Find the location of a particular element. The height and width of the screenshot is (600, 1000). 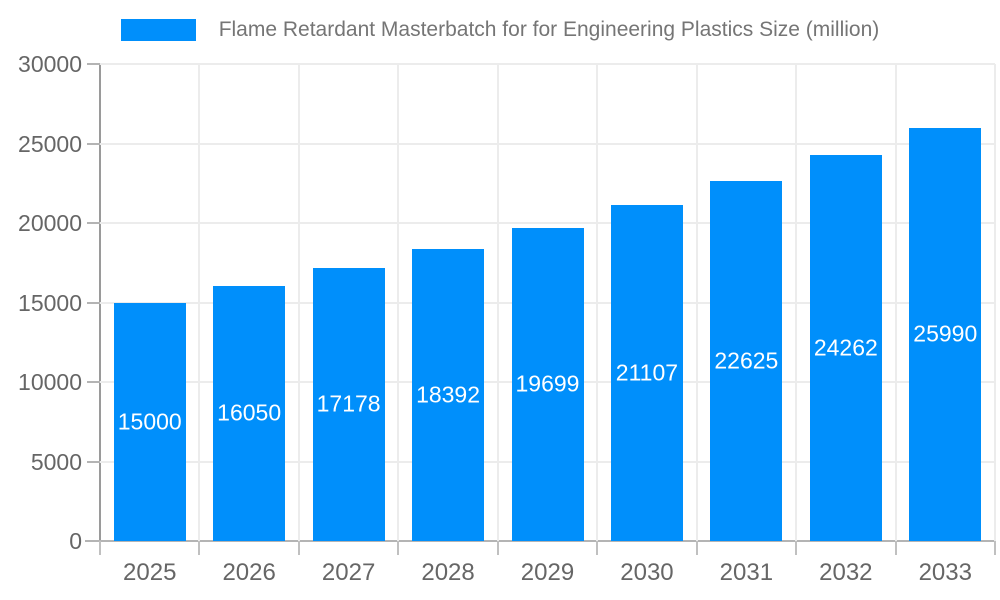

y-axis-label: 5000 is located at coordinates (56, 461).